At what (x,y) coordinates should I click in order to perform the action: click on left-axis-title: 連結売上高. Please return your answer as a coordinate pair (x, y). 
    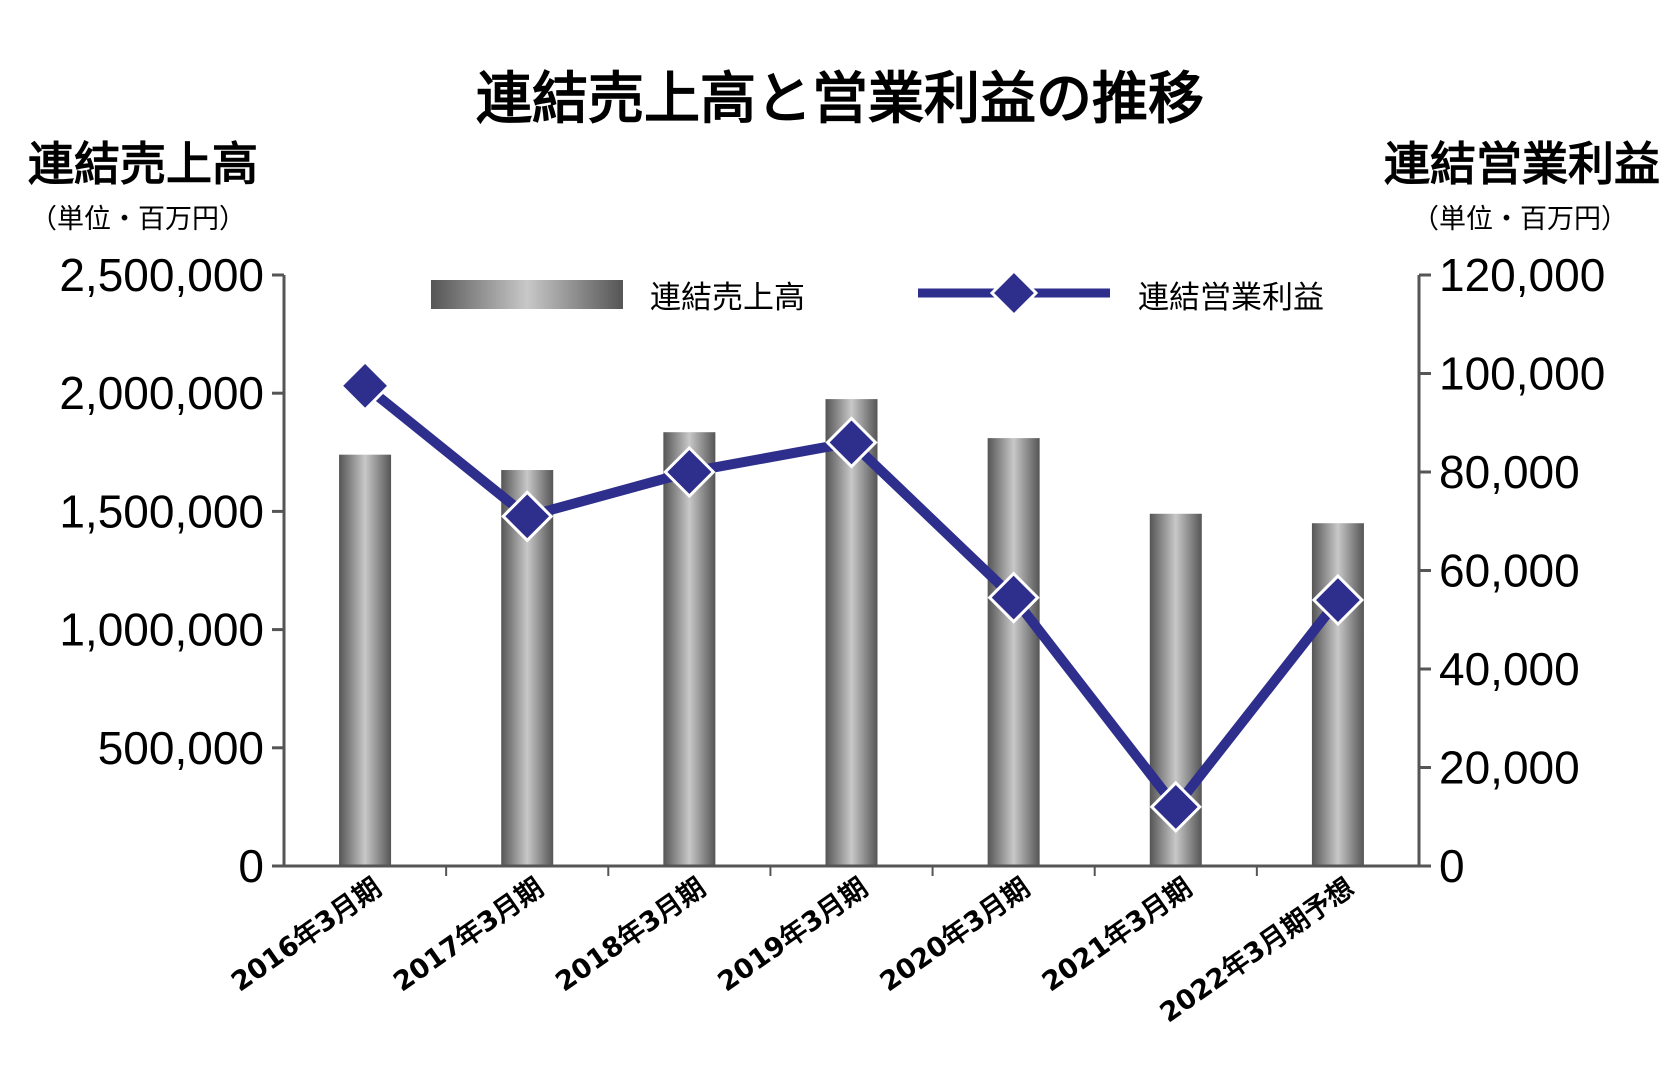
    Looking at the image, I should click on (143, 164).